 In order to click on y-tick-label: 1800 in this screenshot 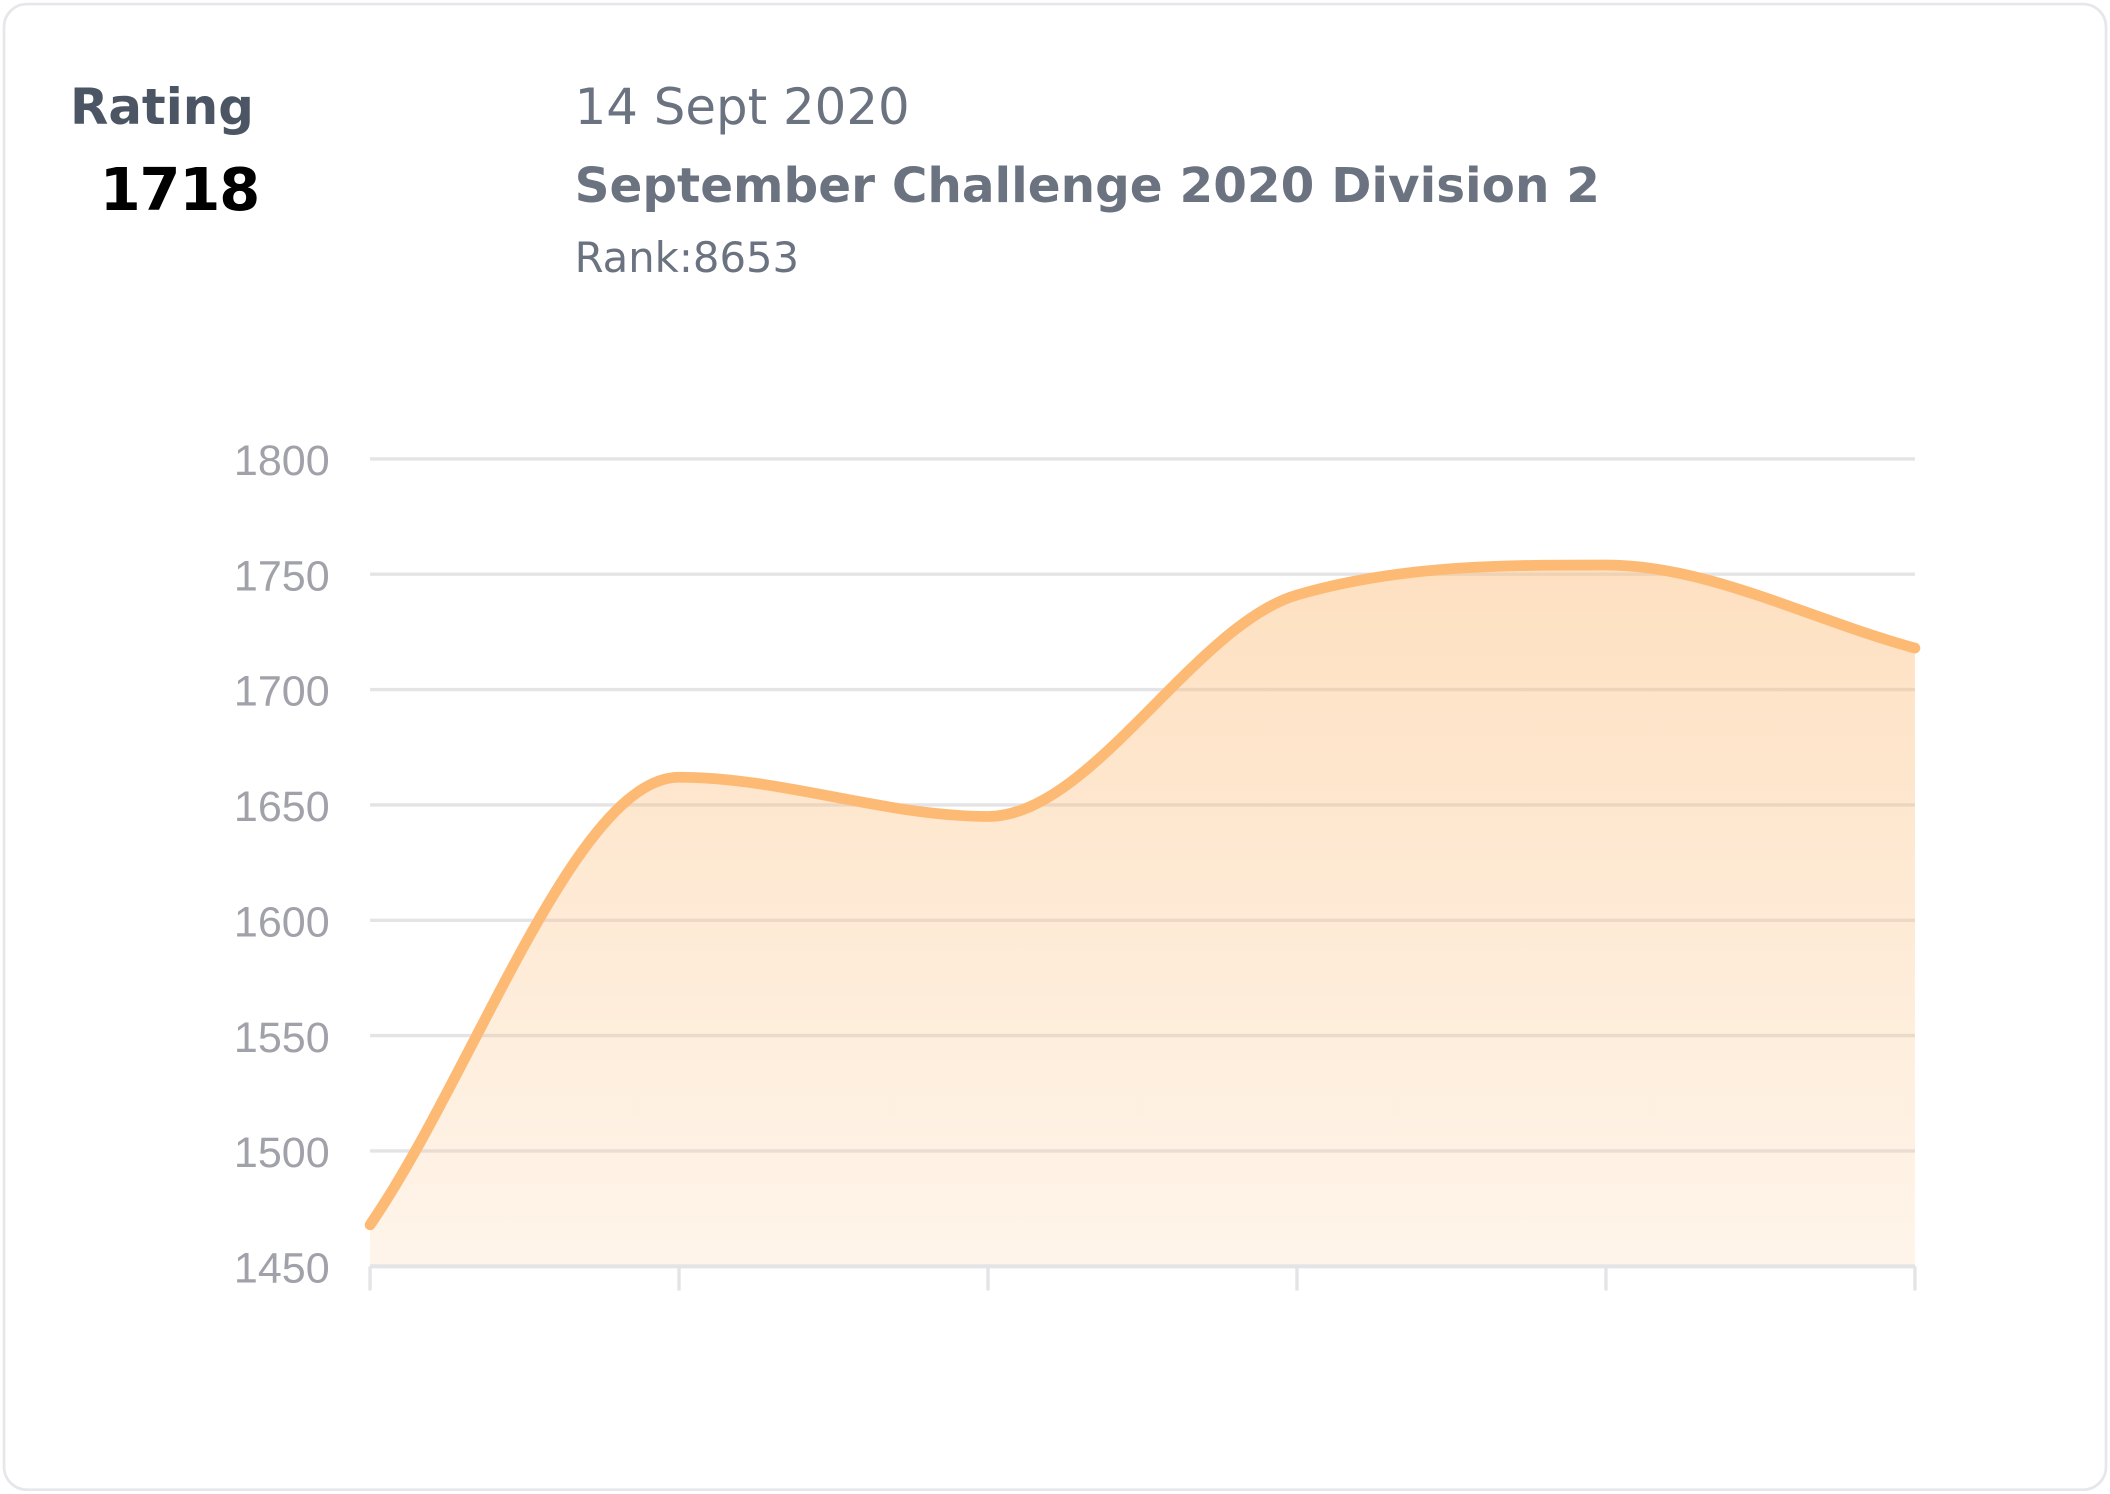, I will do `click(282, 461)`.